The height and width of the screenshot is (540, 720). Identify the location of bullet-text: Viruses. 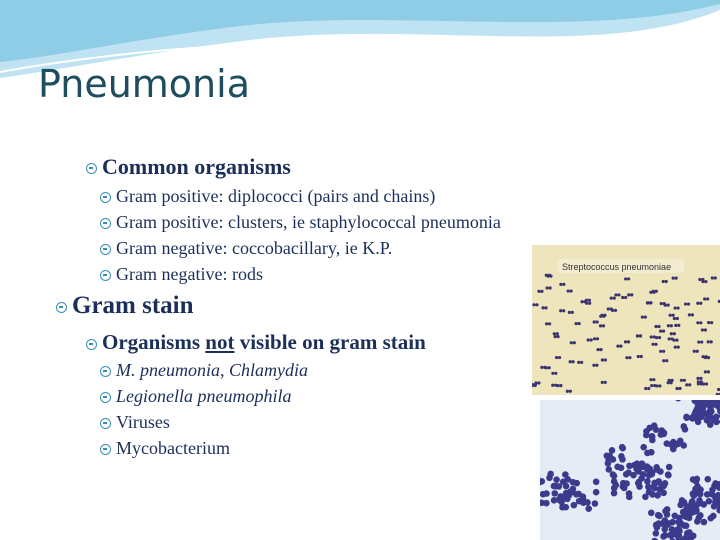
(143, 422).